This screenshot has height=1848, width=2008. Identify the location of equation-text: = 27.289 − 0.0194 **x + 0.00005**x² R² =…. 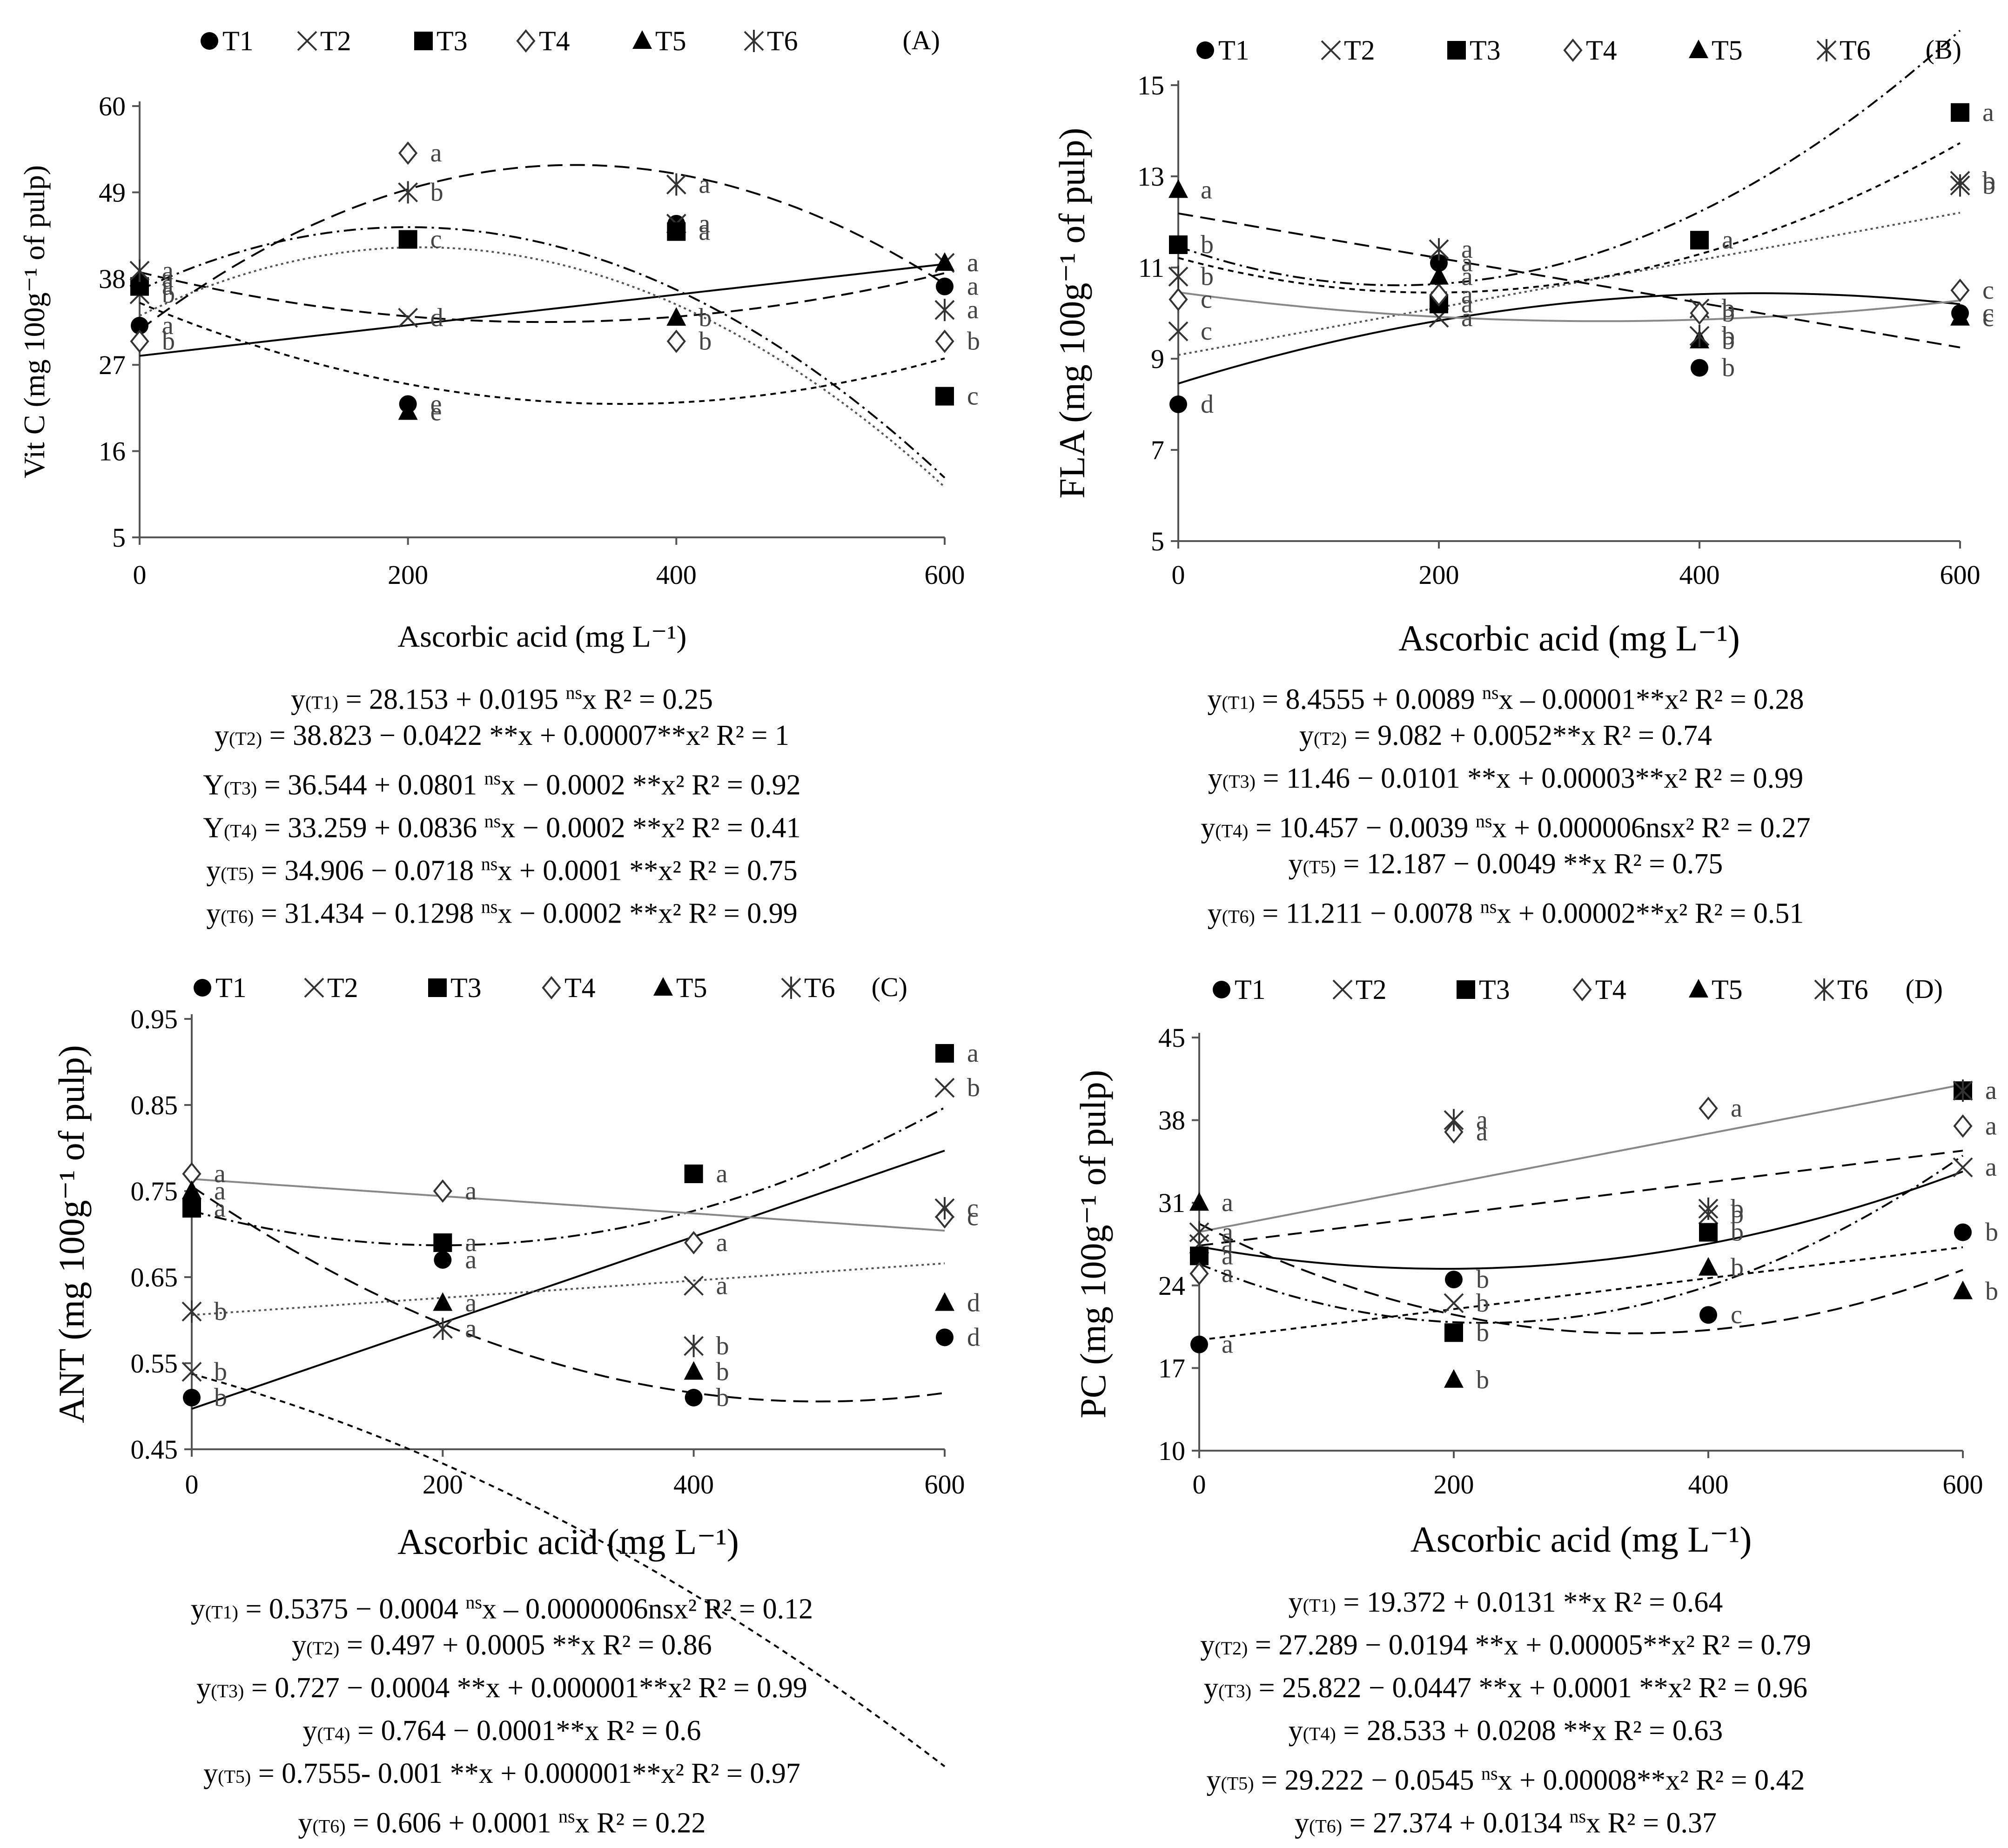
(1529, 1645).